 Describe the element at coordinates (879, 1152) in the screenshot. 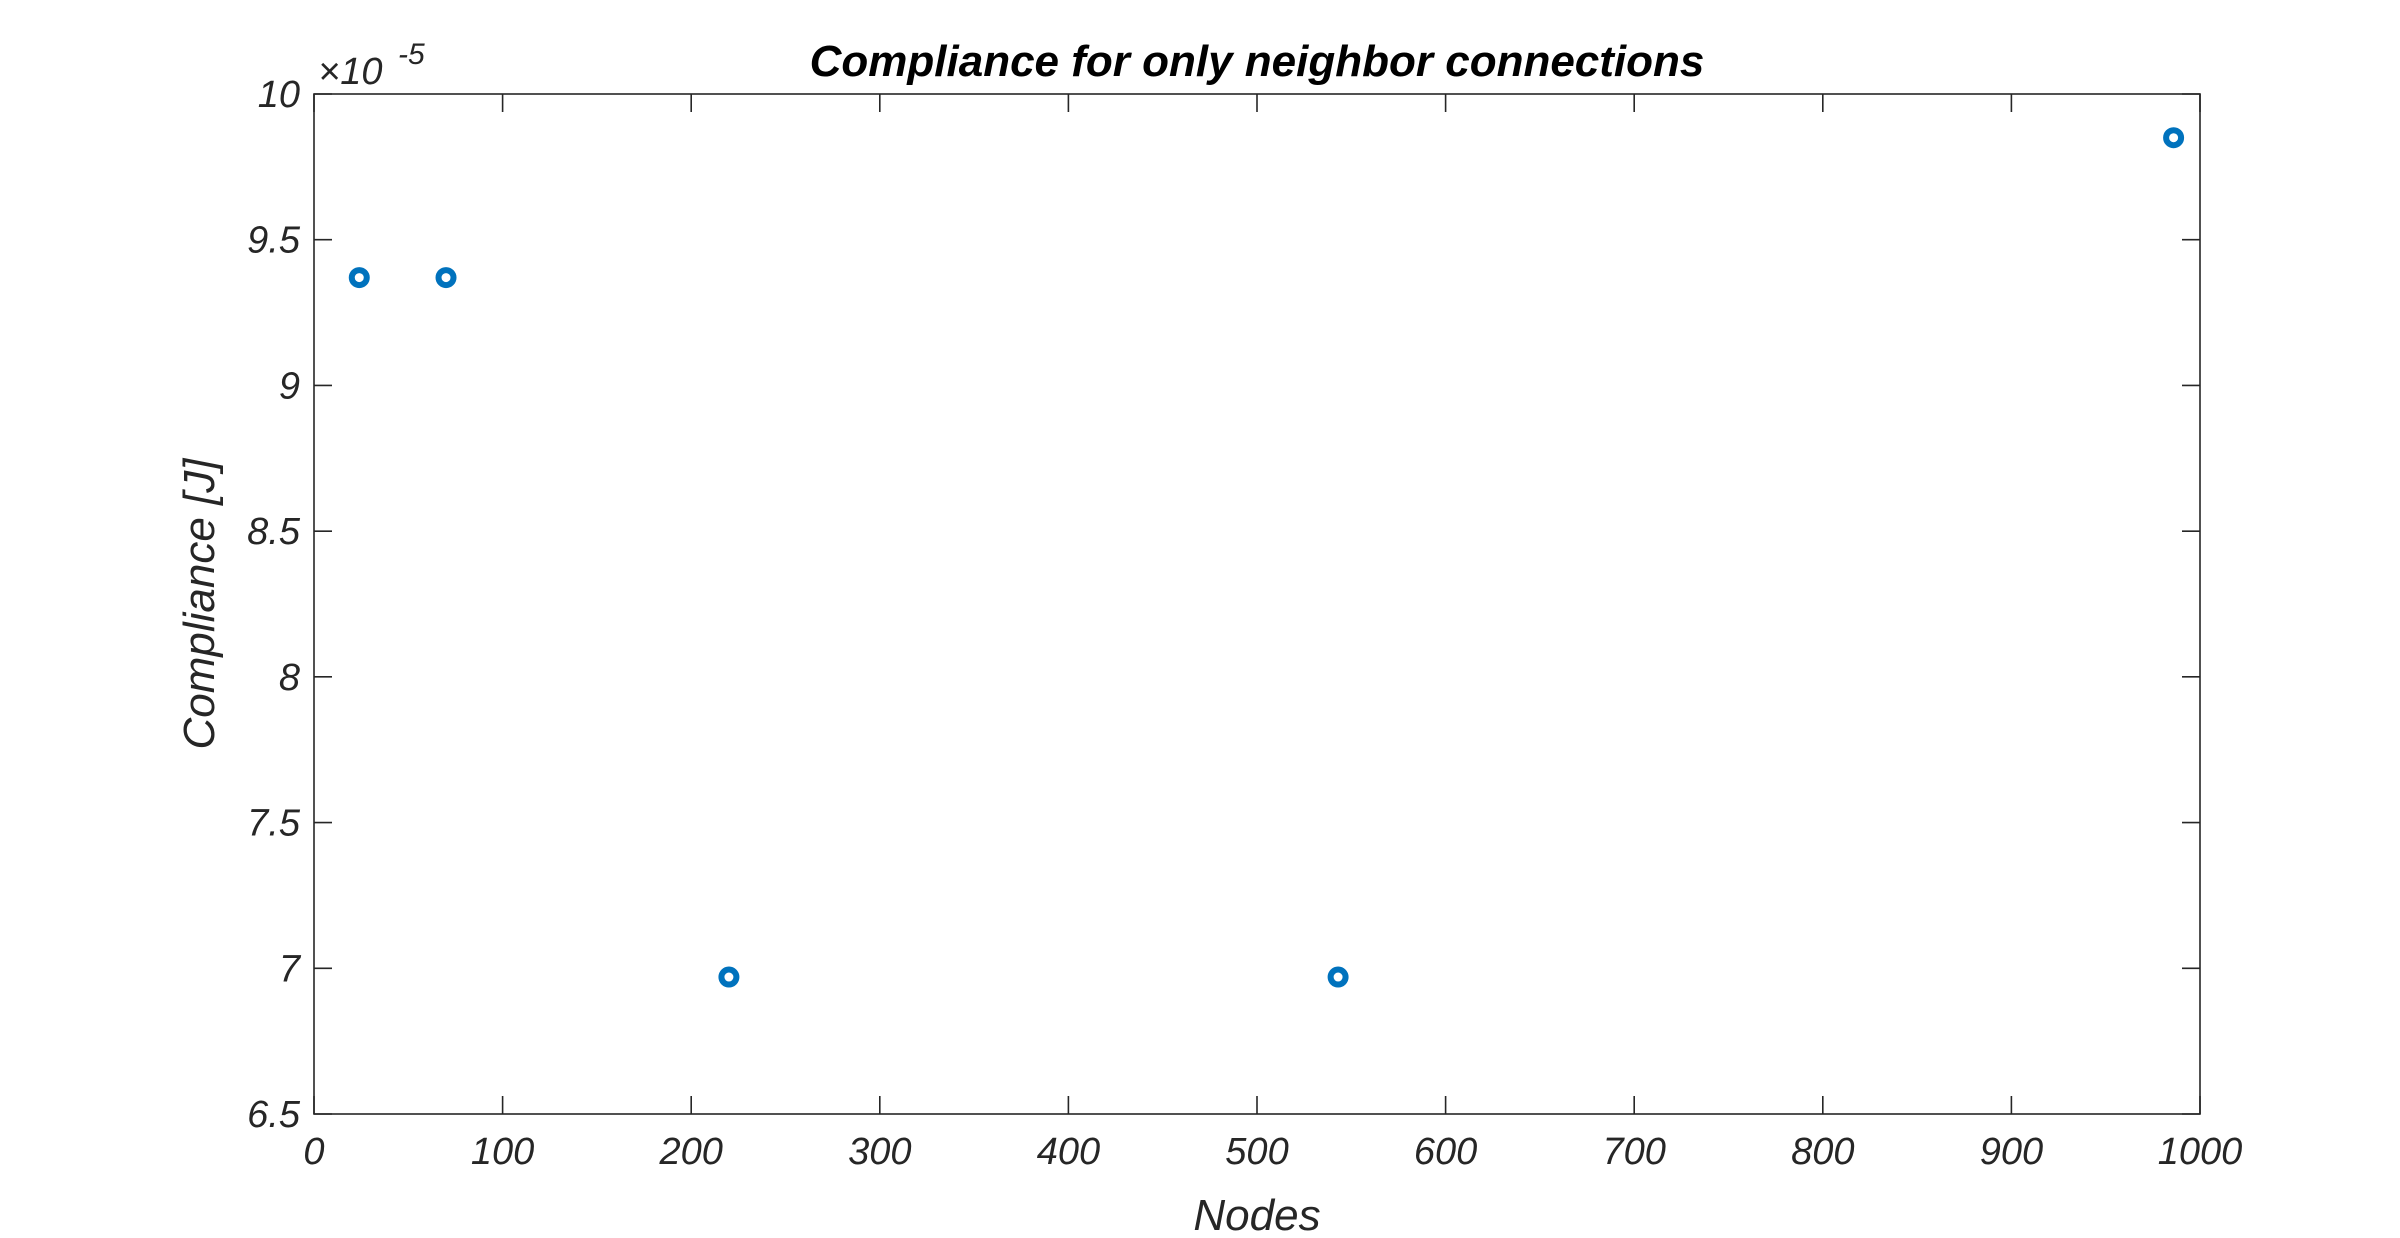

I see `x-tick-label: 300` at that location.